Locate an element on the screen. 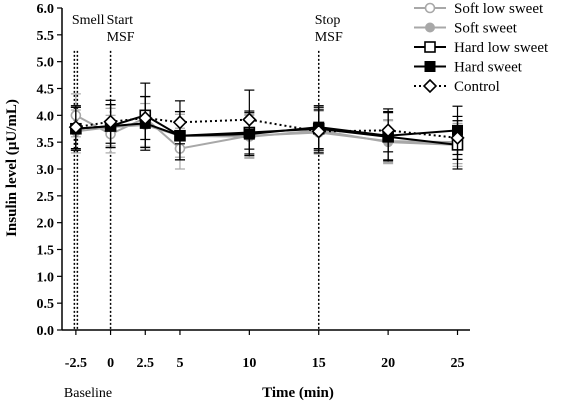  event-annotation: Smell is located at coordinates (88, 20).